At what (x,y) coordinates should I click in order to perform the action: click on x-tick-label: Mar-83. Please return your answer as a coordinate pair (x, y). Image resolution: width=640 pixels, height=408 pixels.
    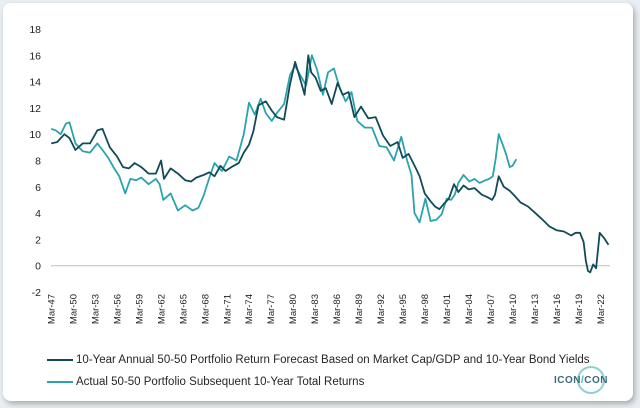
    Looking at the image, I should click on (315, 309).